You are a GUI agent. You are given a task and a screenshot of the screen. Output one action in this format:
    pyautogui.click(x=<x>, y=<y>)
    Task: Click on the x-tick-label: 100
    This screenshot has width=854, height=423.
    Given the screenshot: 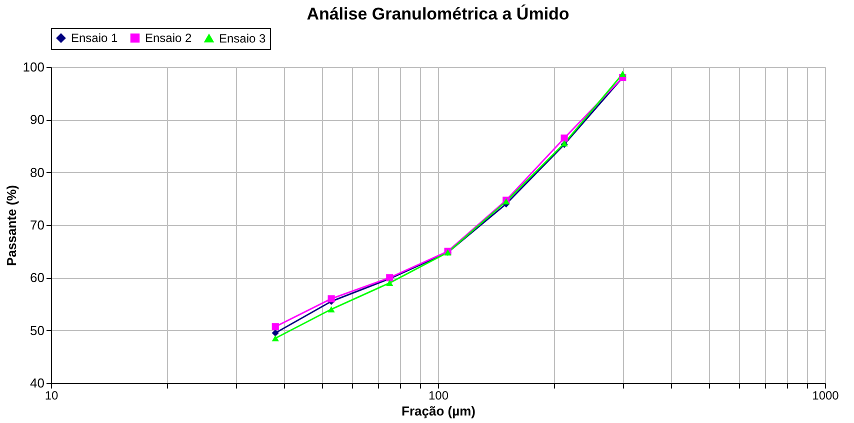 What is the action you would take?
    pyautogui.click(x=438, y=395)
    